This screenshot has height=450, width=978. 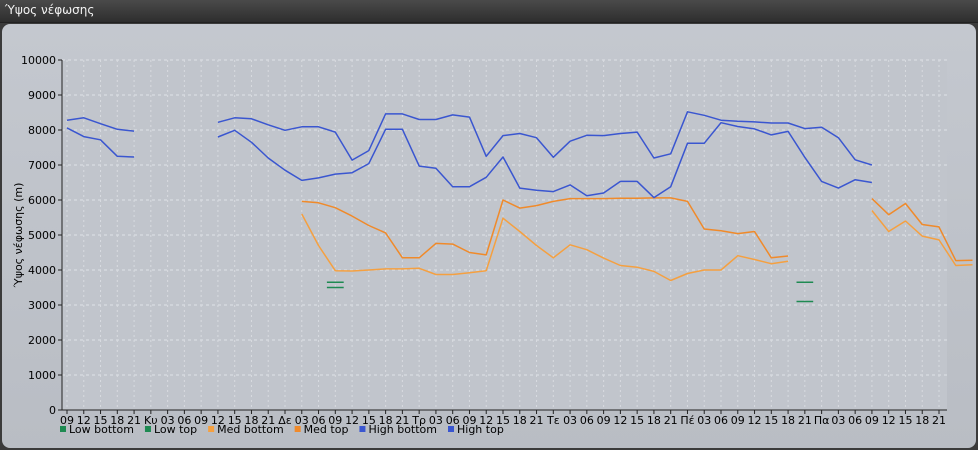 What do you see at coordinates (326, 429) in the screenshot?
I see `legend-label: Med top` at bounding box center [326, 429].